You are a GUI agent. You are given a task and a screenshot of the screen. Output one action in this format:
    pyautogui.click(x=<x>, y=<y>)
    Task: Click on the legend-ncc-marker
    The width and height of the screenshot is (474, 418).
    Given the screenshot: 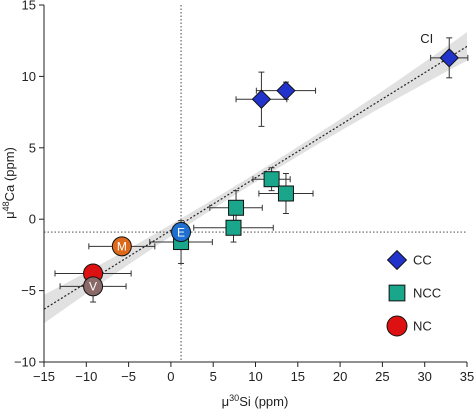 What is the action you would take?
    pyautogui.click(x=397, y=293)
    